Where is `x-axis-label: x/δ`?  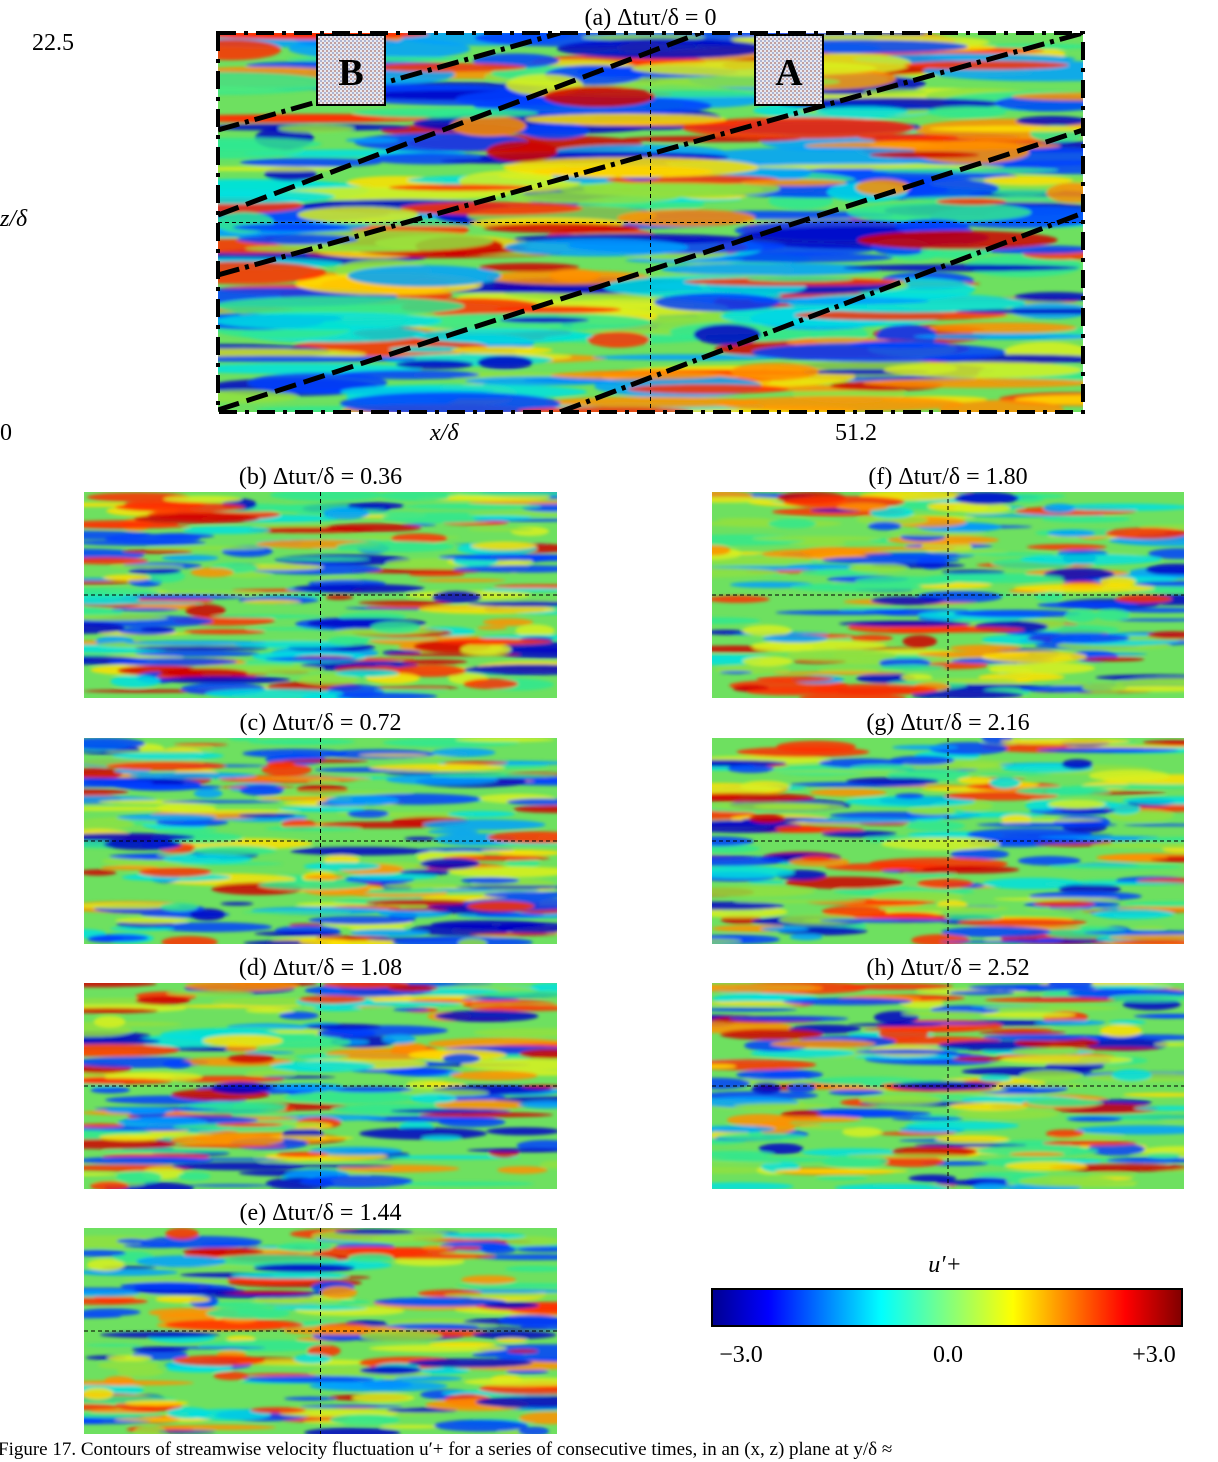 x-axis-label: x/δ is located at coordinates (444, 433).